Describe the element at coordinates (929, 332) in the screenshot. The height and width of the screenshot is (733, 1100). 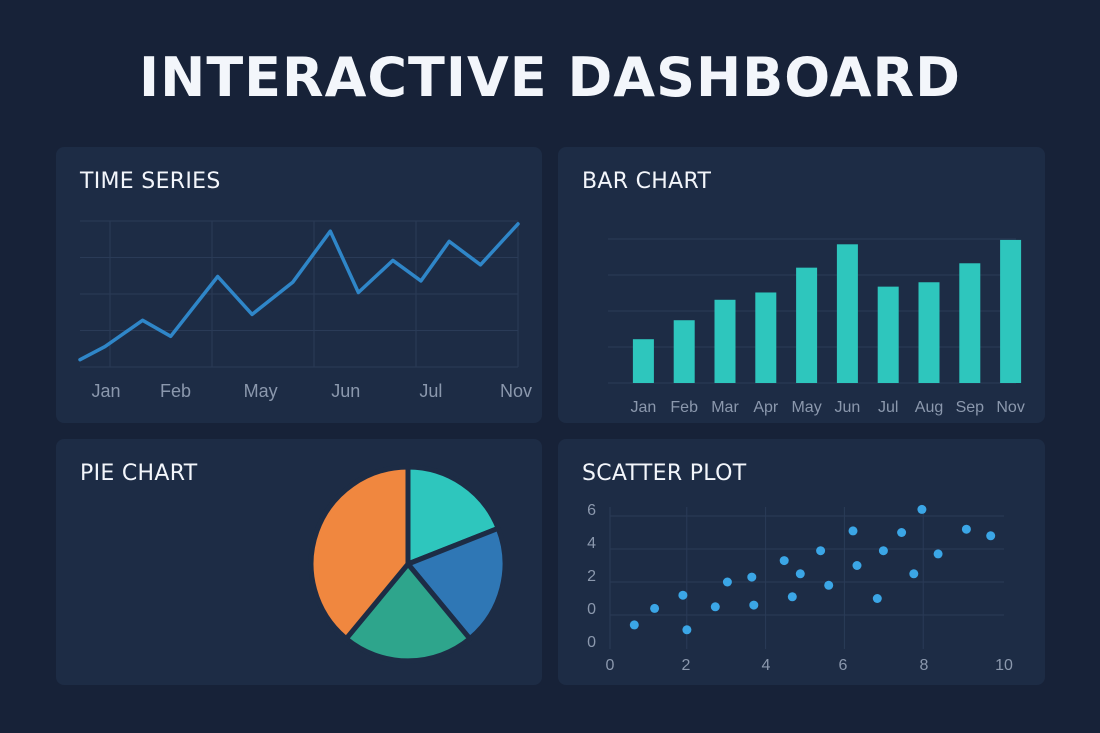
I see `bar-aug` at that location.